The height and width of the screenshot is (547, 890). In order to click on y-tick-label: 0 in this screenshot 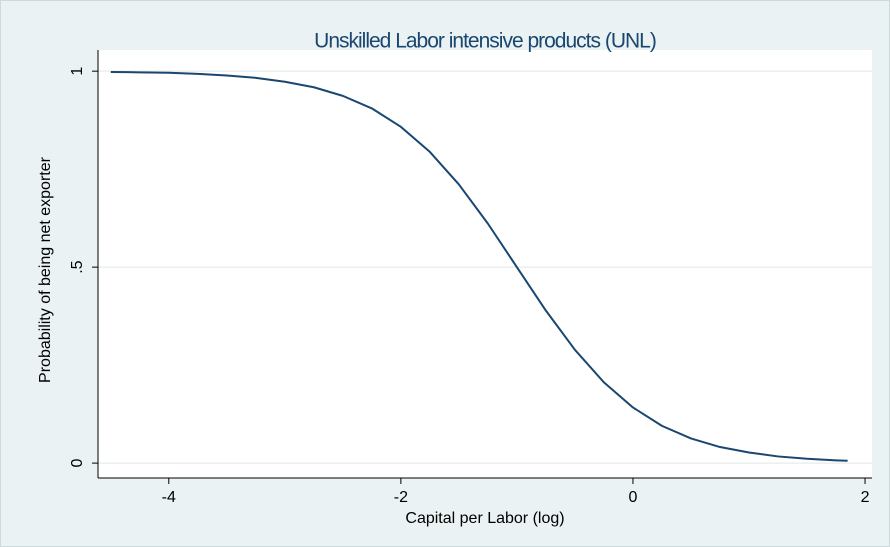, I will do `click(77, 463)`.